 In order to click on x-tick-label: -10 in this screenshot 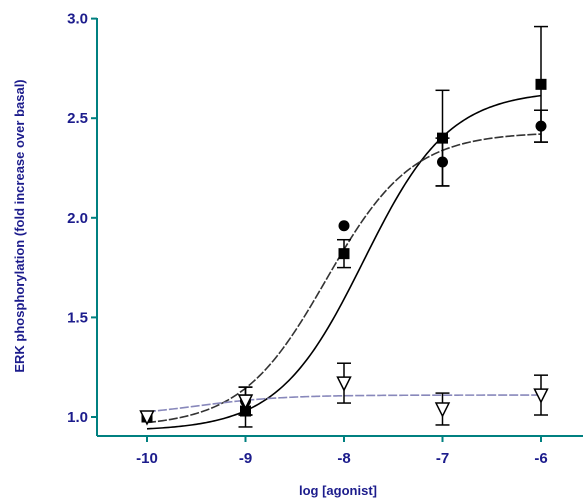, I will do `click(147, 458)`.